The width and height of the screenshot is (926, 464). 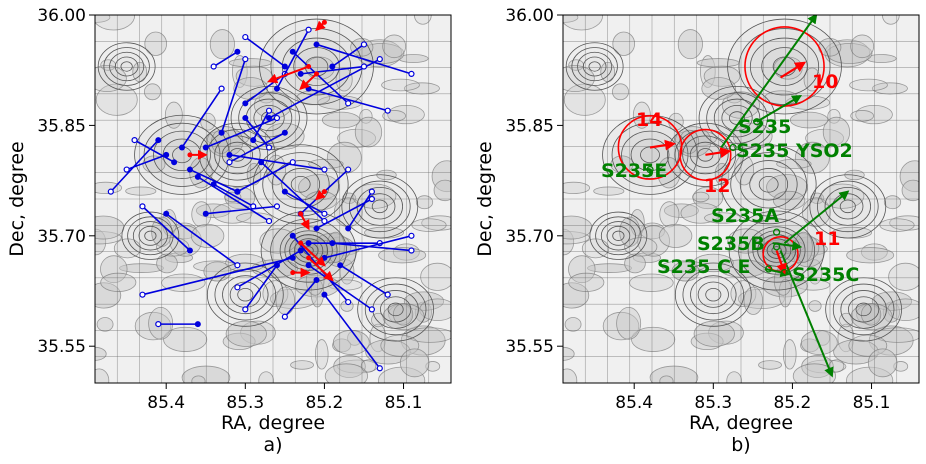 I want to click on source-label-1: S235 YSO2, so click(x=794, y=151).